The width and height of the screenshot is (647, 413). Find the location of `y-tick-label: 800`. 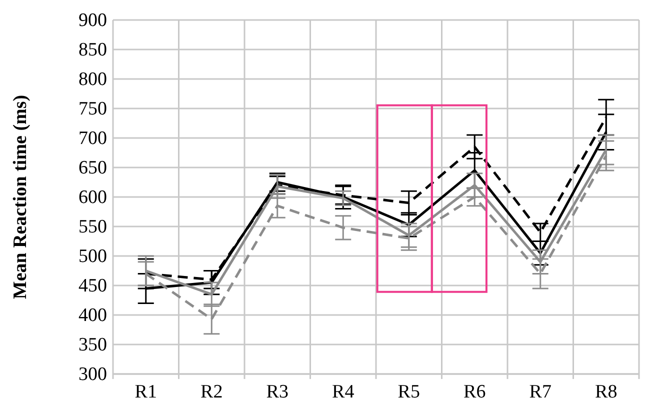

y-tick-label: 800 is located at coordinates (92, 79).